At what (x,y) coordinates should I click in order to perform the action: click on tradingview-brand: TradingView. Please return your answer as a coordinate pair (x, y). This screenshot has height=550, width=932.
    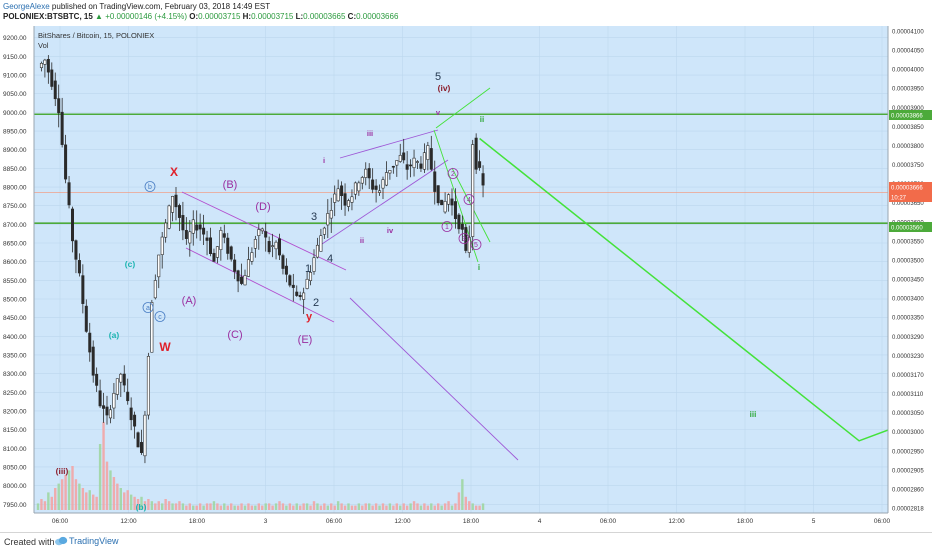
    Looking at the image, I should click on (94, 541).